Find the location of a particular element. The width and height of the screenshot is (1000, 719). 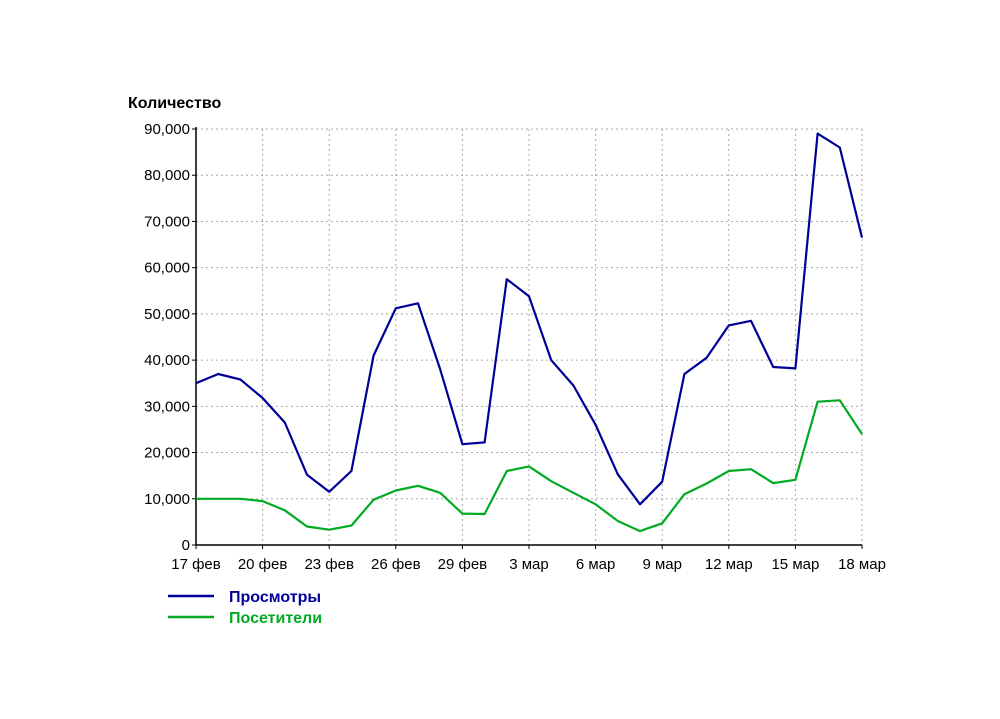

y-tick-label: 0 is located at coordinates (186, 545).